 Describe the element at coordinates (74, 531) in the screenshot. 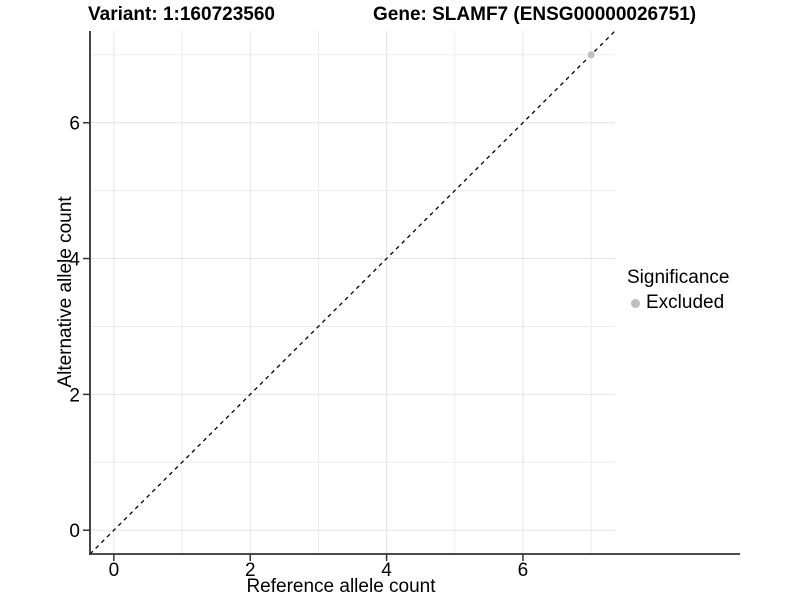

I see `y-tick-label: 0` at that location.